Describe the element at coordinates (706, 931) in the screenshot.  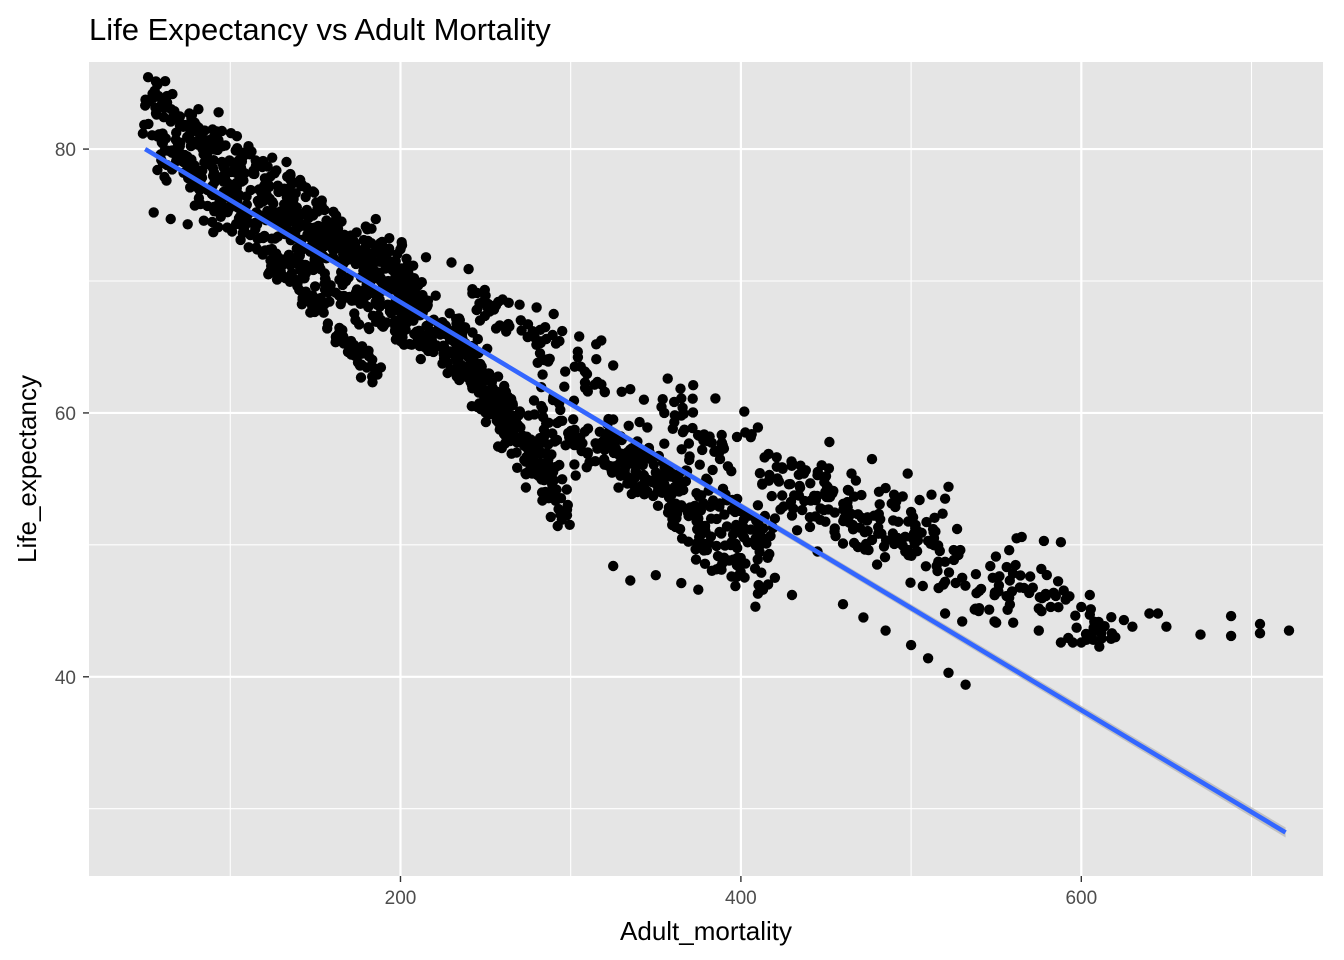
I see `x-axis-title: Adult_mortality` at that location.